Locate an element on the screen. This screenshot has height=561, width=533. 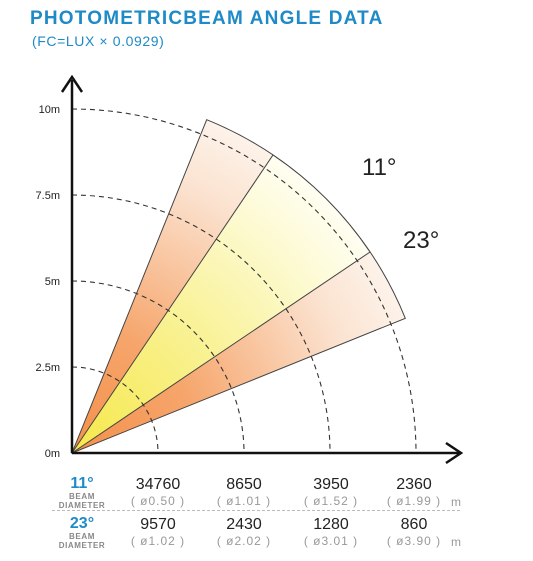
row-11-beam-label: 11° BEAM DIAMETER is located at coordinates (82, 493).